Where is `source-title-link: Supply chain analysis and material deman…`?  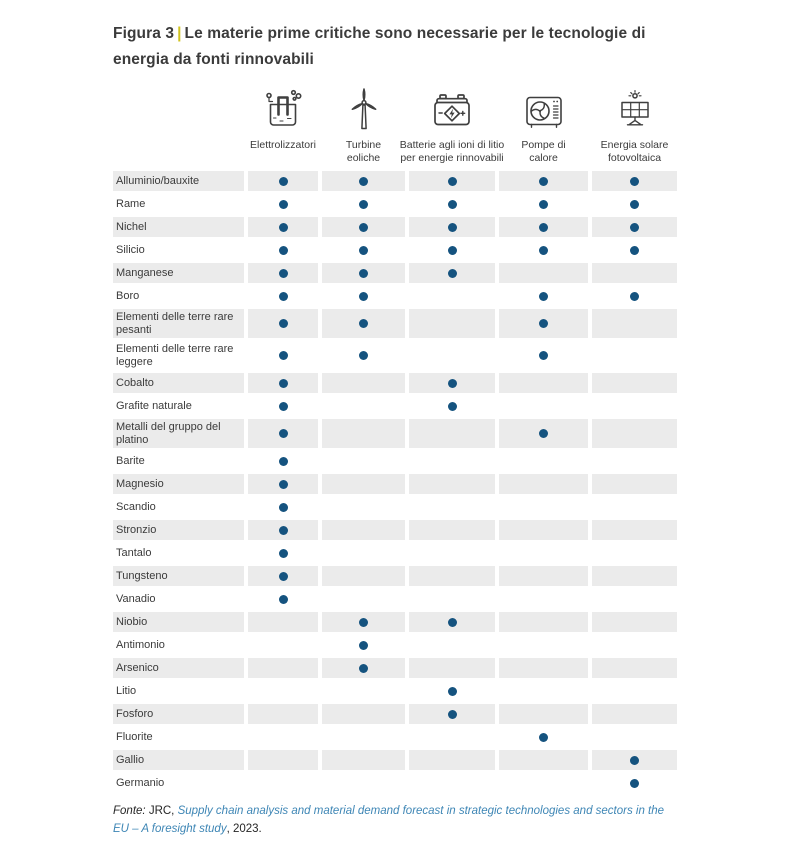
source-title-link: Supply chain analysis and material deman… is located at coordinates (389, 820).